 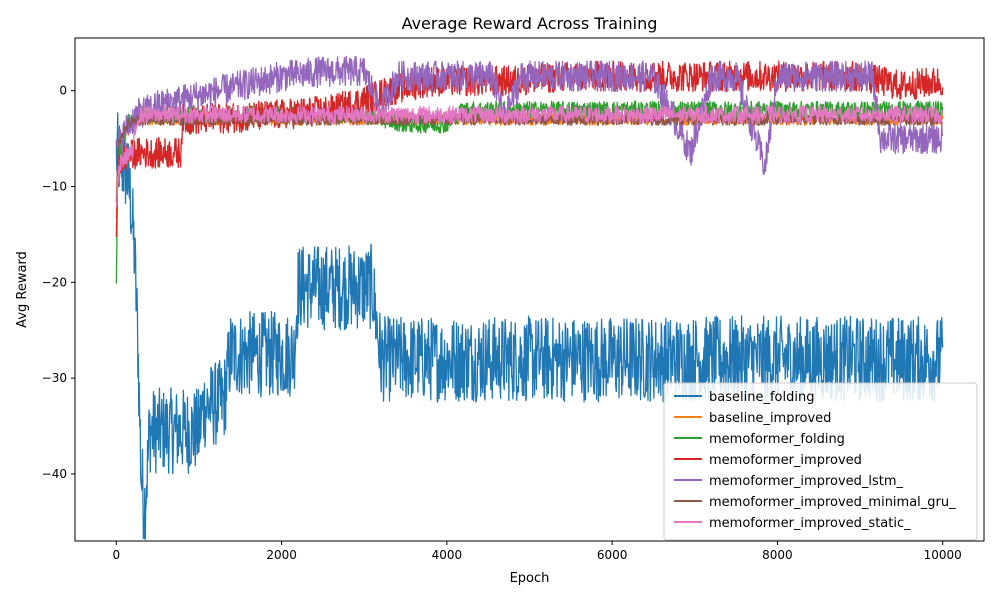 I want to click on x-tick-label: 10000, so click(x=943, y=555).